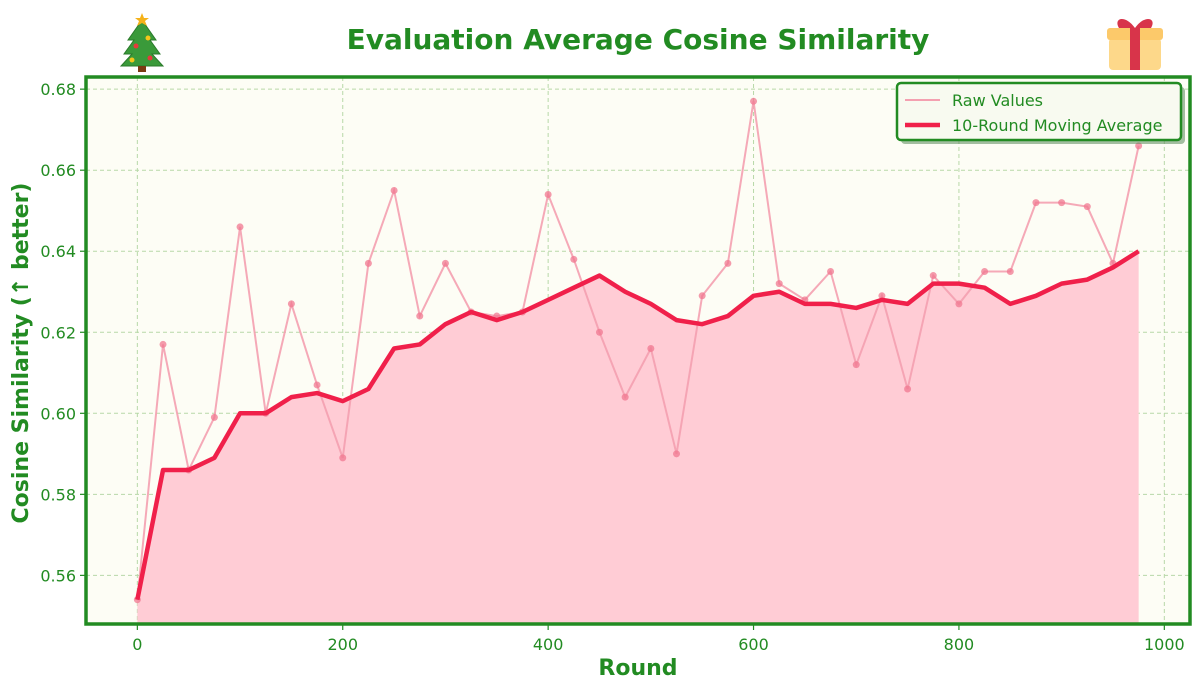 The width and height of the screenshot is (1200, 689). What do you see at coordinates (658, 639) in the screenshot?
I see `x-axis-ticks: 0 200 400 600 800 1000` at bounding box center [658, 639].